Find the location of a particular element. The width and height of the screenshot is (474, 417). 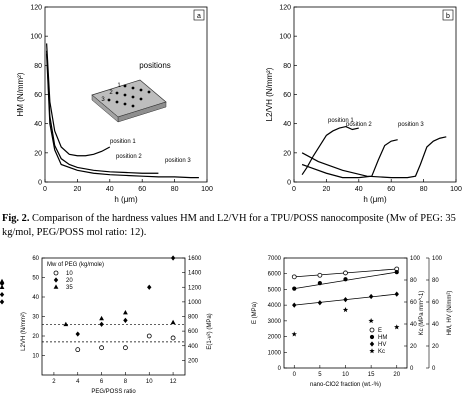

scatter-nano-ytick-right-label: 40 is located at coordinates (413, 325).